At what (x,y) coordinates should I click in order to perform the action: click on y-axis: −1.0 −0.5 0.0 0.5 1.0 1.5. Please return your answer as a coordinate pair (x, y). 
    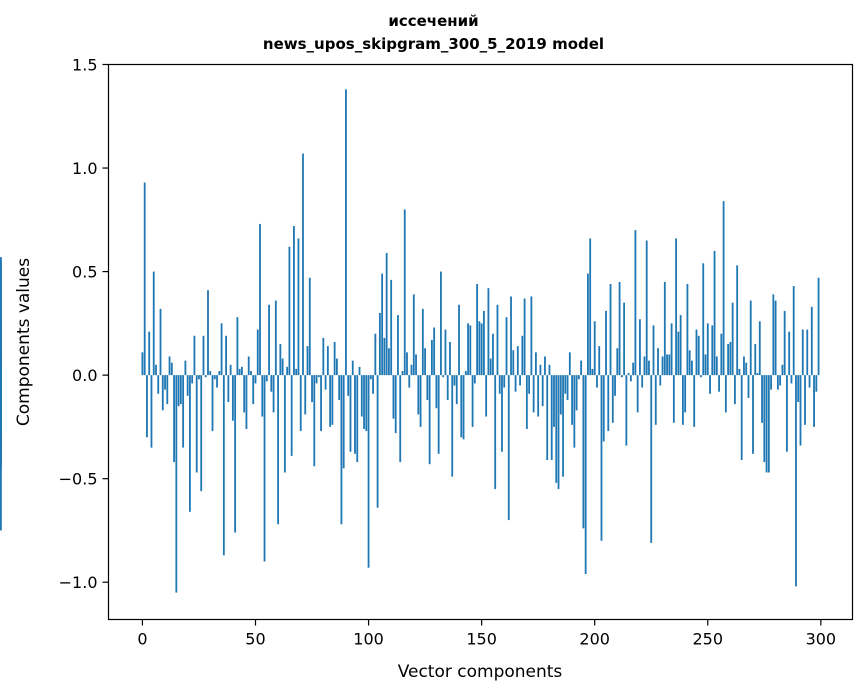
    Looking at the image, I should click on (84, 324).